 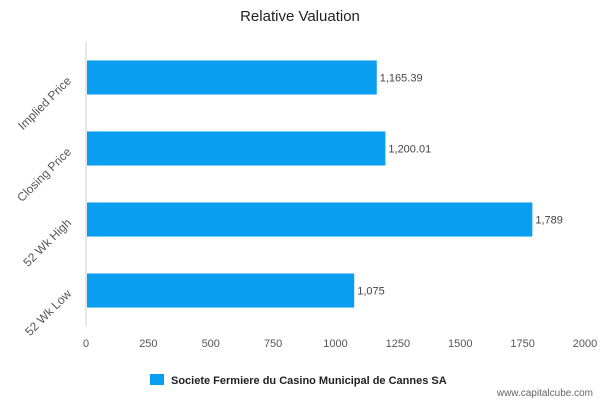 I want to click on chart-title: Relative Valuation, so click(x=300, y=16).